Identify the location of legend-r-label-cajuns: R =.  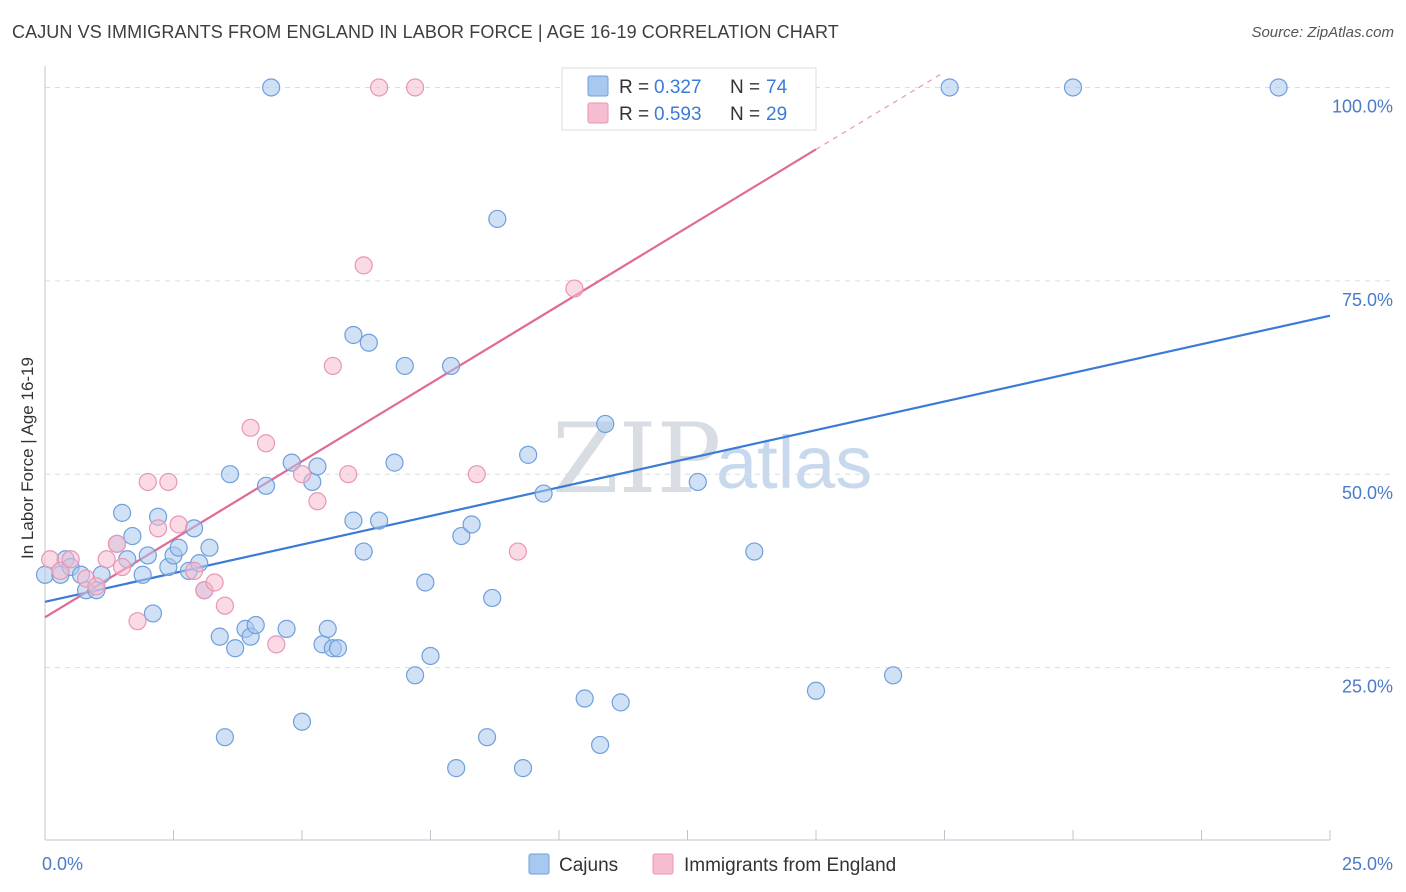
(634, 87).